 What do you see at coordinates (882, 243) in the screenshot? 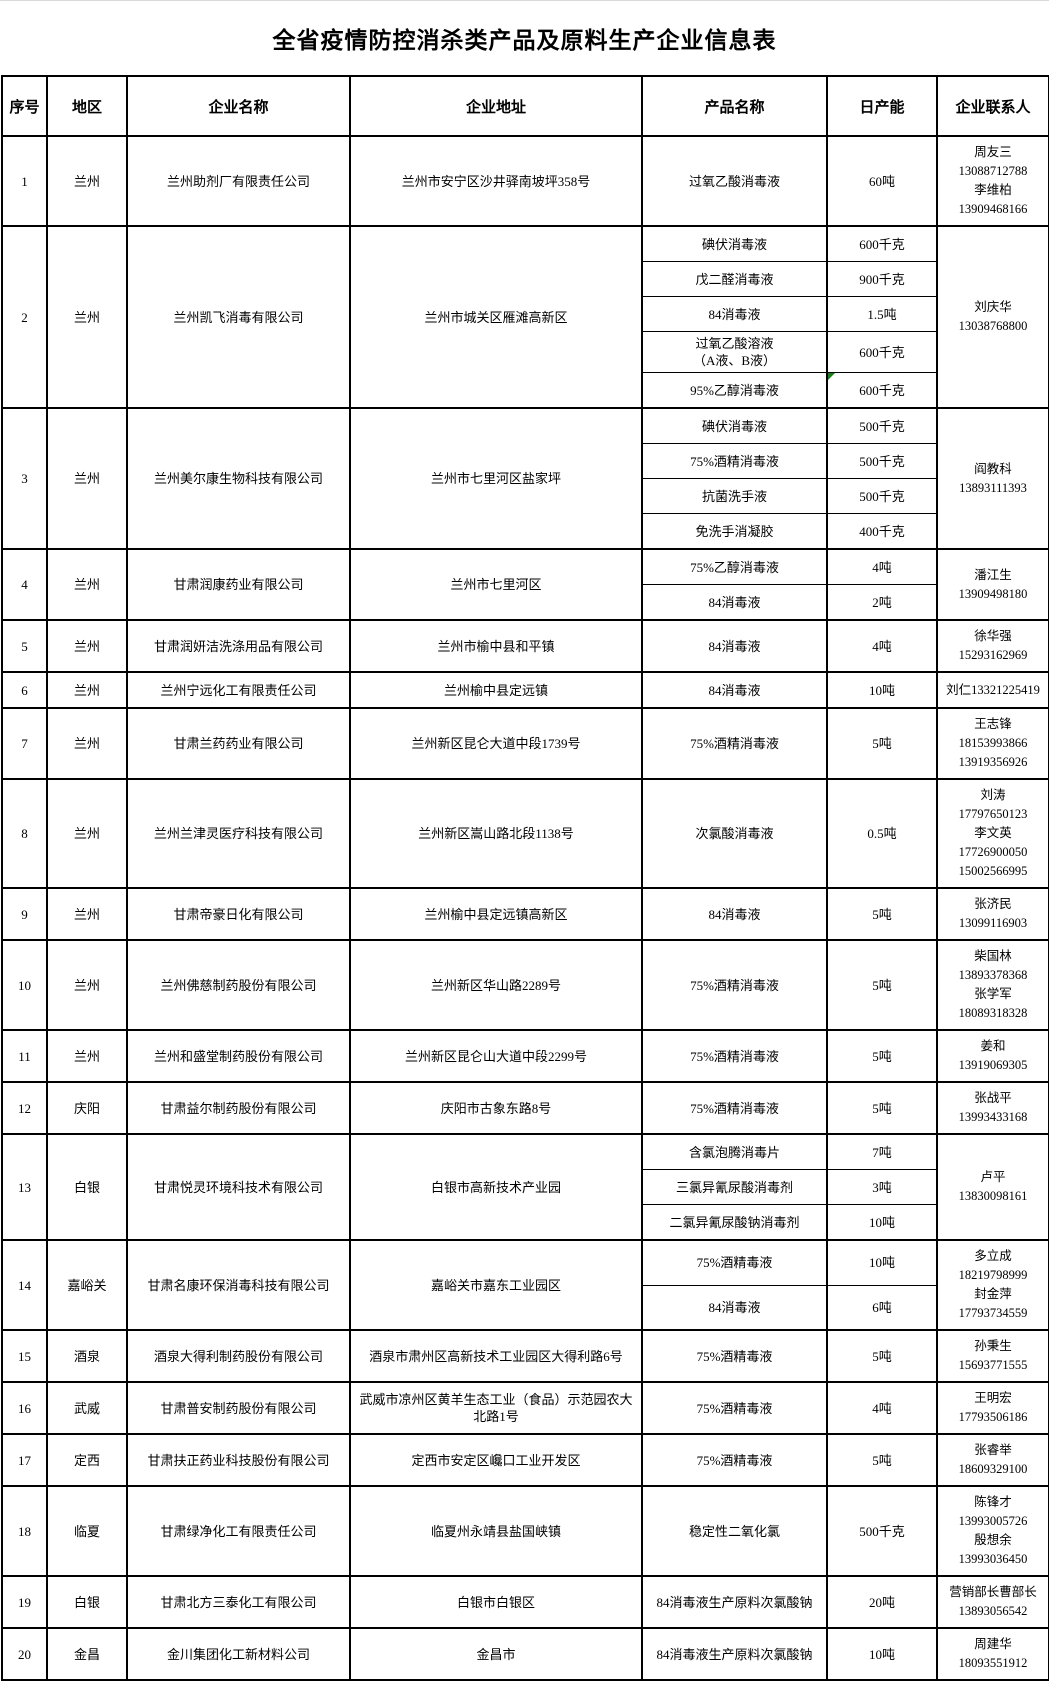
I see `cell-daily-capacity: 600千克` at bounding box center [882, 243].